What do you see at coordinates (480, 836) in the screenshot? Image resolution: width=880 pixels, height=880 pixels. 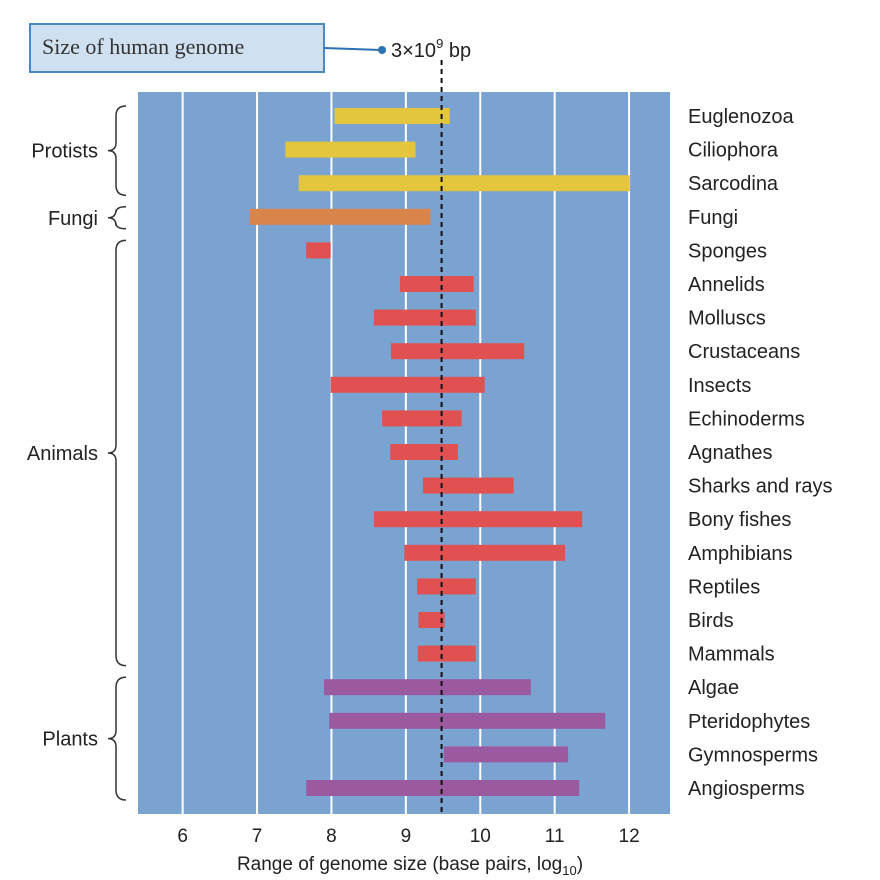 I see `x-tick-label: 10` at bounding box center [480, 836].